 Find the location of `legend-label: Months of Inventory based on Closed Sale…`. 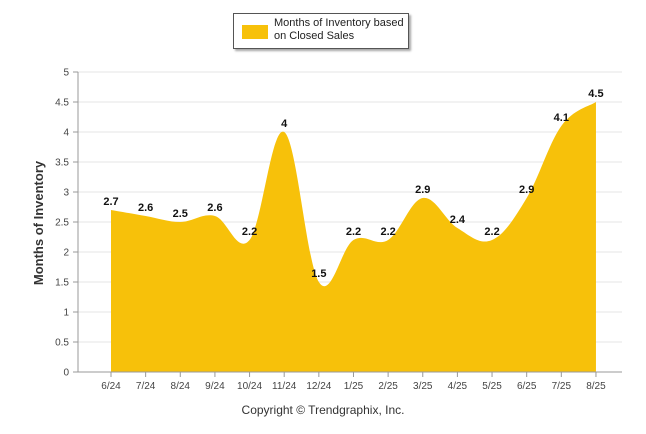

legend-label: Months of Inventory based on Closed Sale… is located at coordinates (339, 29).